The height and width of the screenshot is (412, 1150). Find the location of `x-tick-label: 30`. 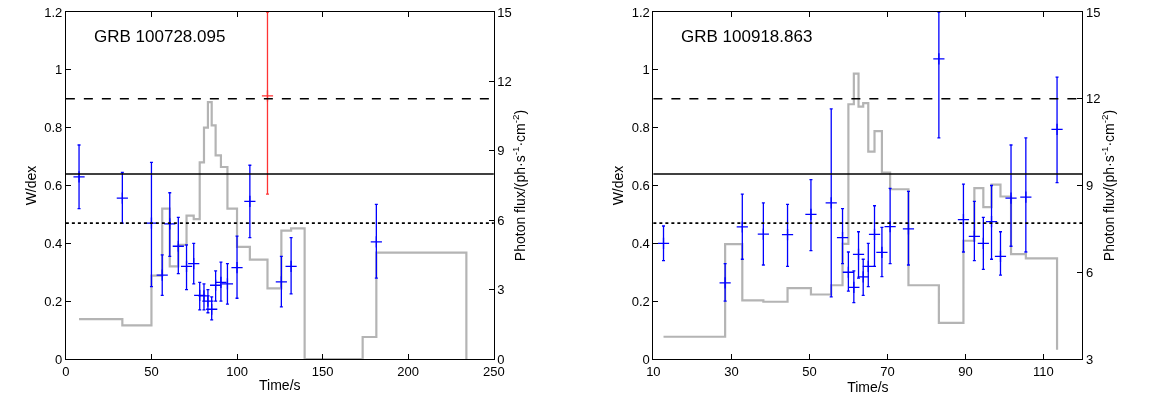

x-tick-label: 30 is located at coordinates (731, 371).